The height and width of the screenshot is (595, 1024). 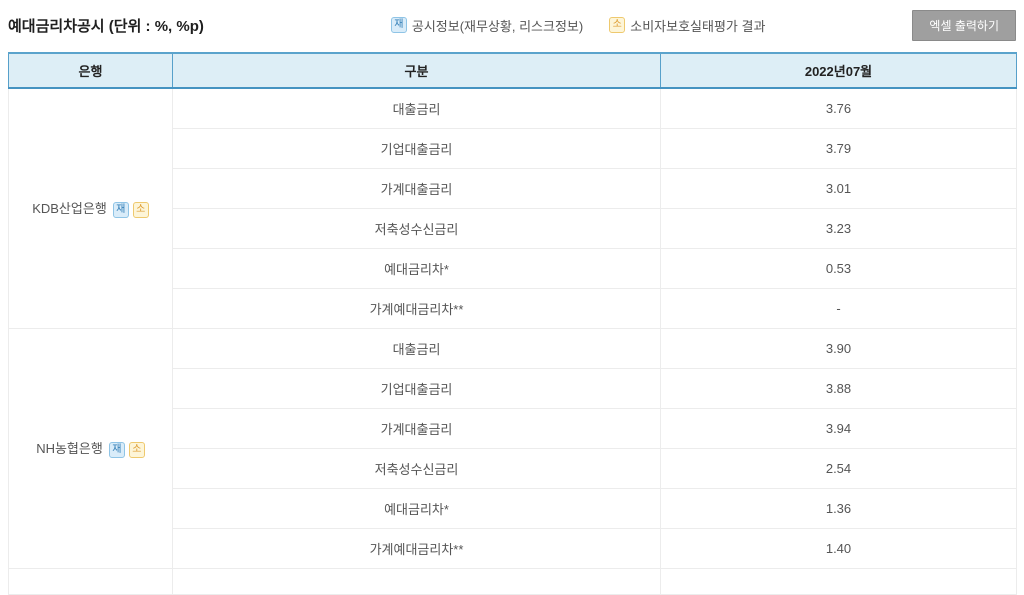 What do you see at coordinates (838, 581) in the screenshot?
I see `value-cell` at bounding box center [838, 581].